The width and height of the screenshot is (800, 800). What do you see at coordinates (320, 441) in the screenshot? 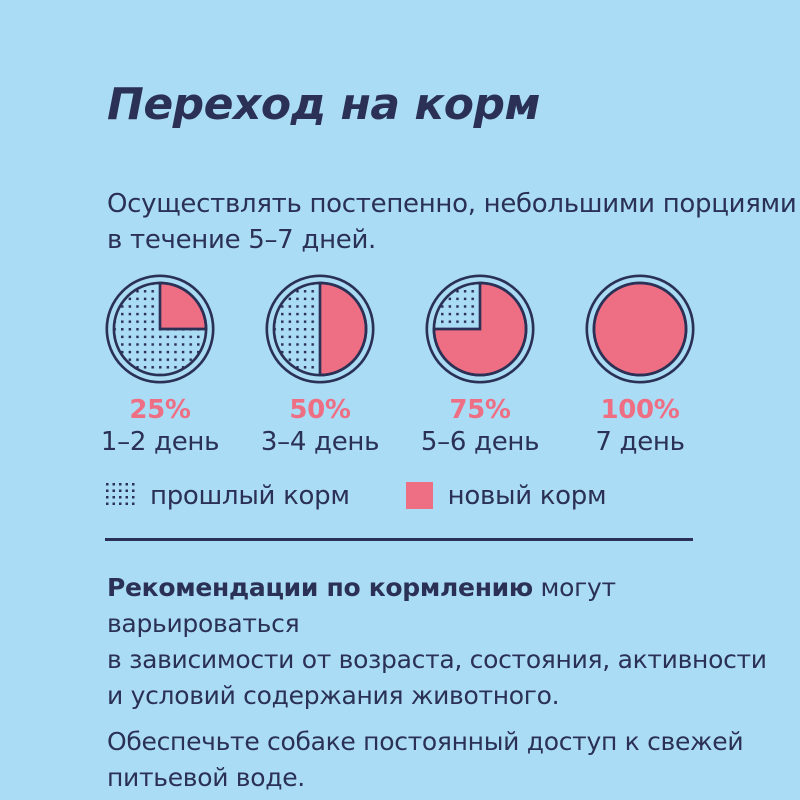
I see `day-label: 3–4 день` at bounding box center [320, 441].